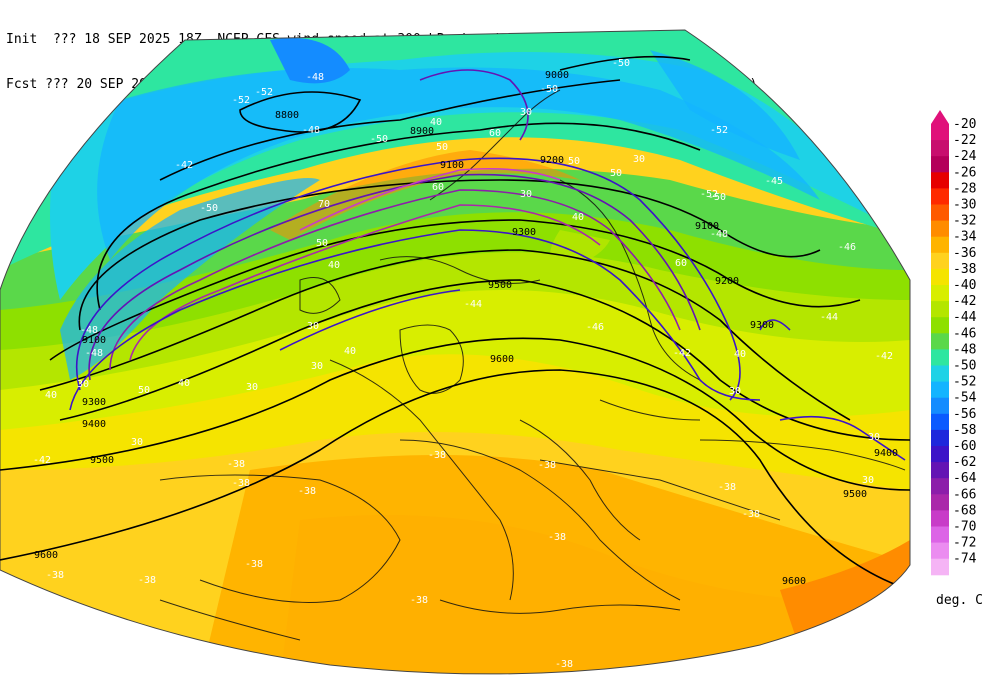  Describe the element at coordinates (287, 115) in the screenshot. I see `height-label: 8800` at that location.